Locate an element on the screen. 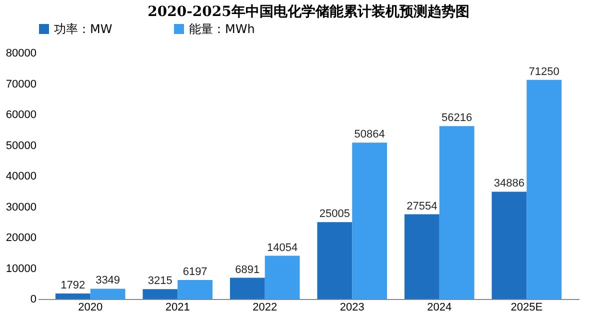  y-tick-label: 30000 is located at coordinates (21, 207).